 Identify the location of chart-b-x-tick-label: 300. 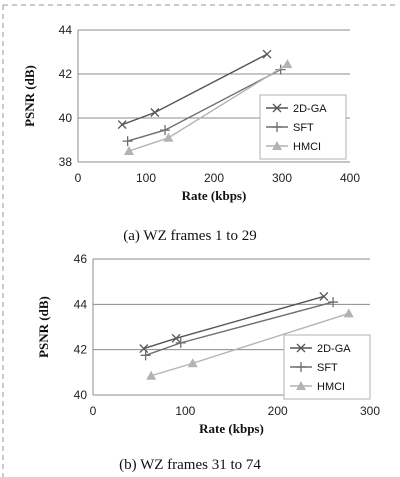
(370, 411).